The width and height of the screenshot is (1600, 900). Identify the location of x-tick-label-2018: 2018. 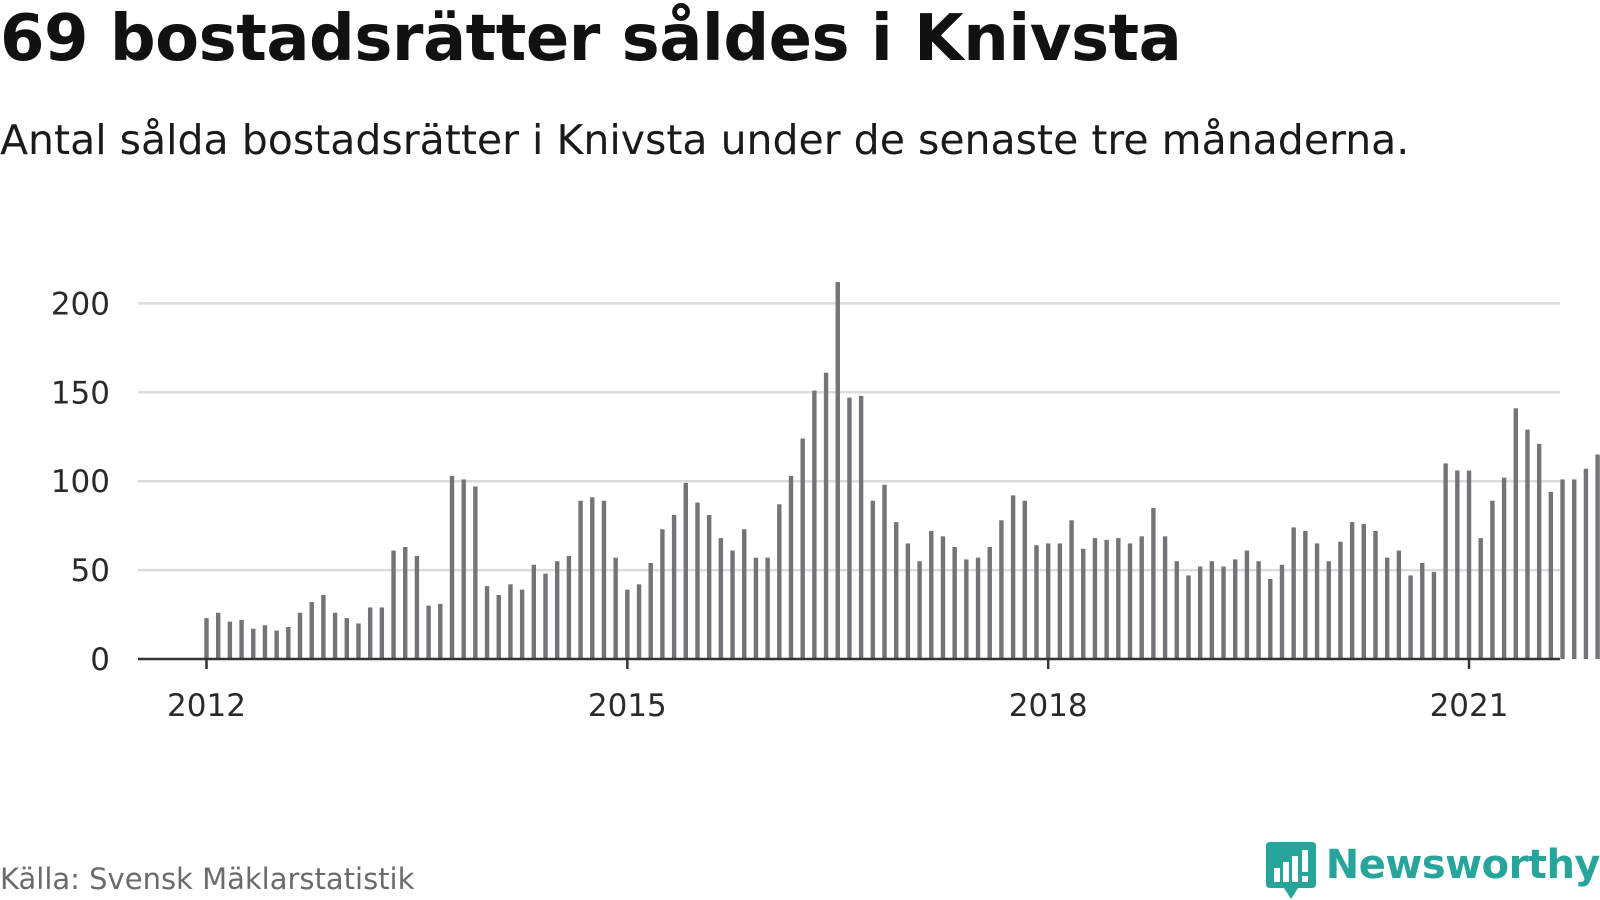
(1048, 706).